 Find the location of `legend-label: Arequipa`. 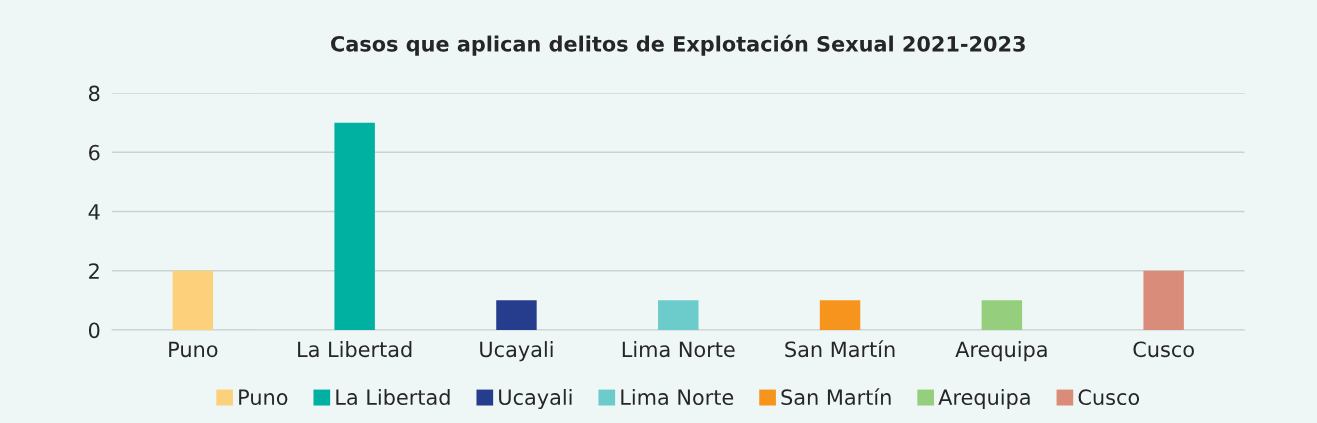

legend-label: Arequipa is located at coordinates (984, 399).